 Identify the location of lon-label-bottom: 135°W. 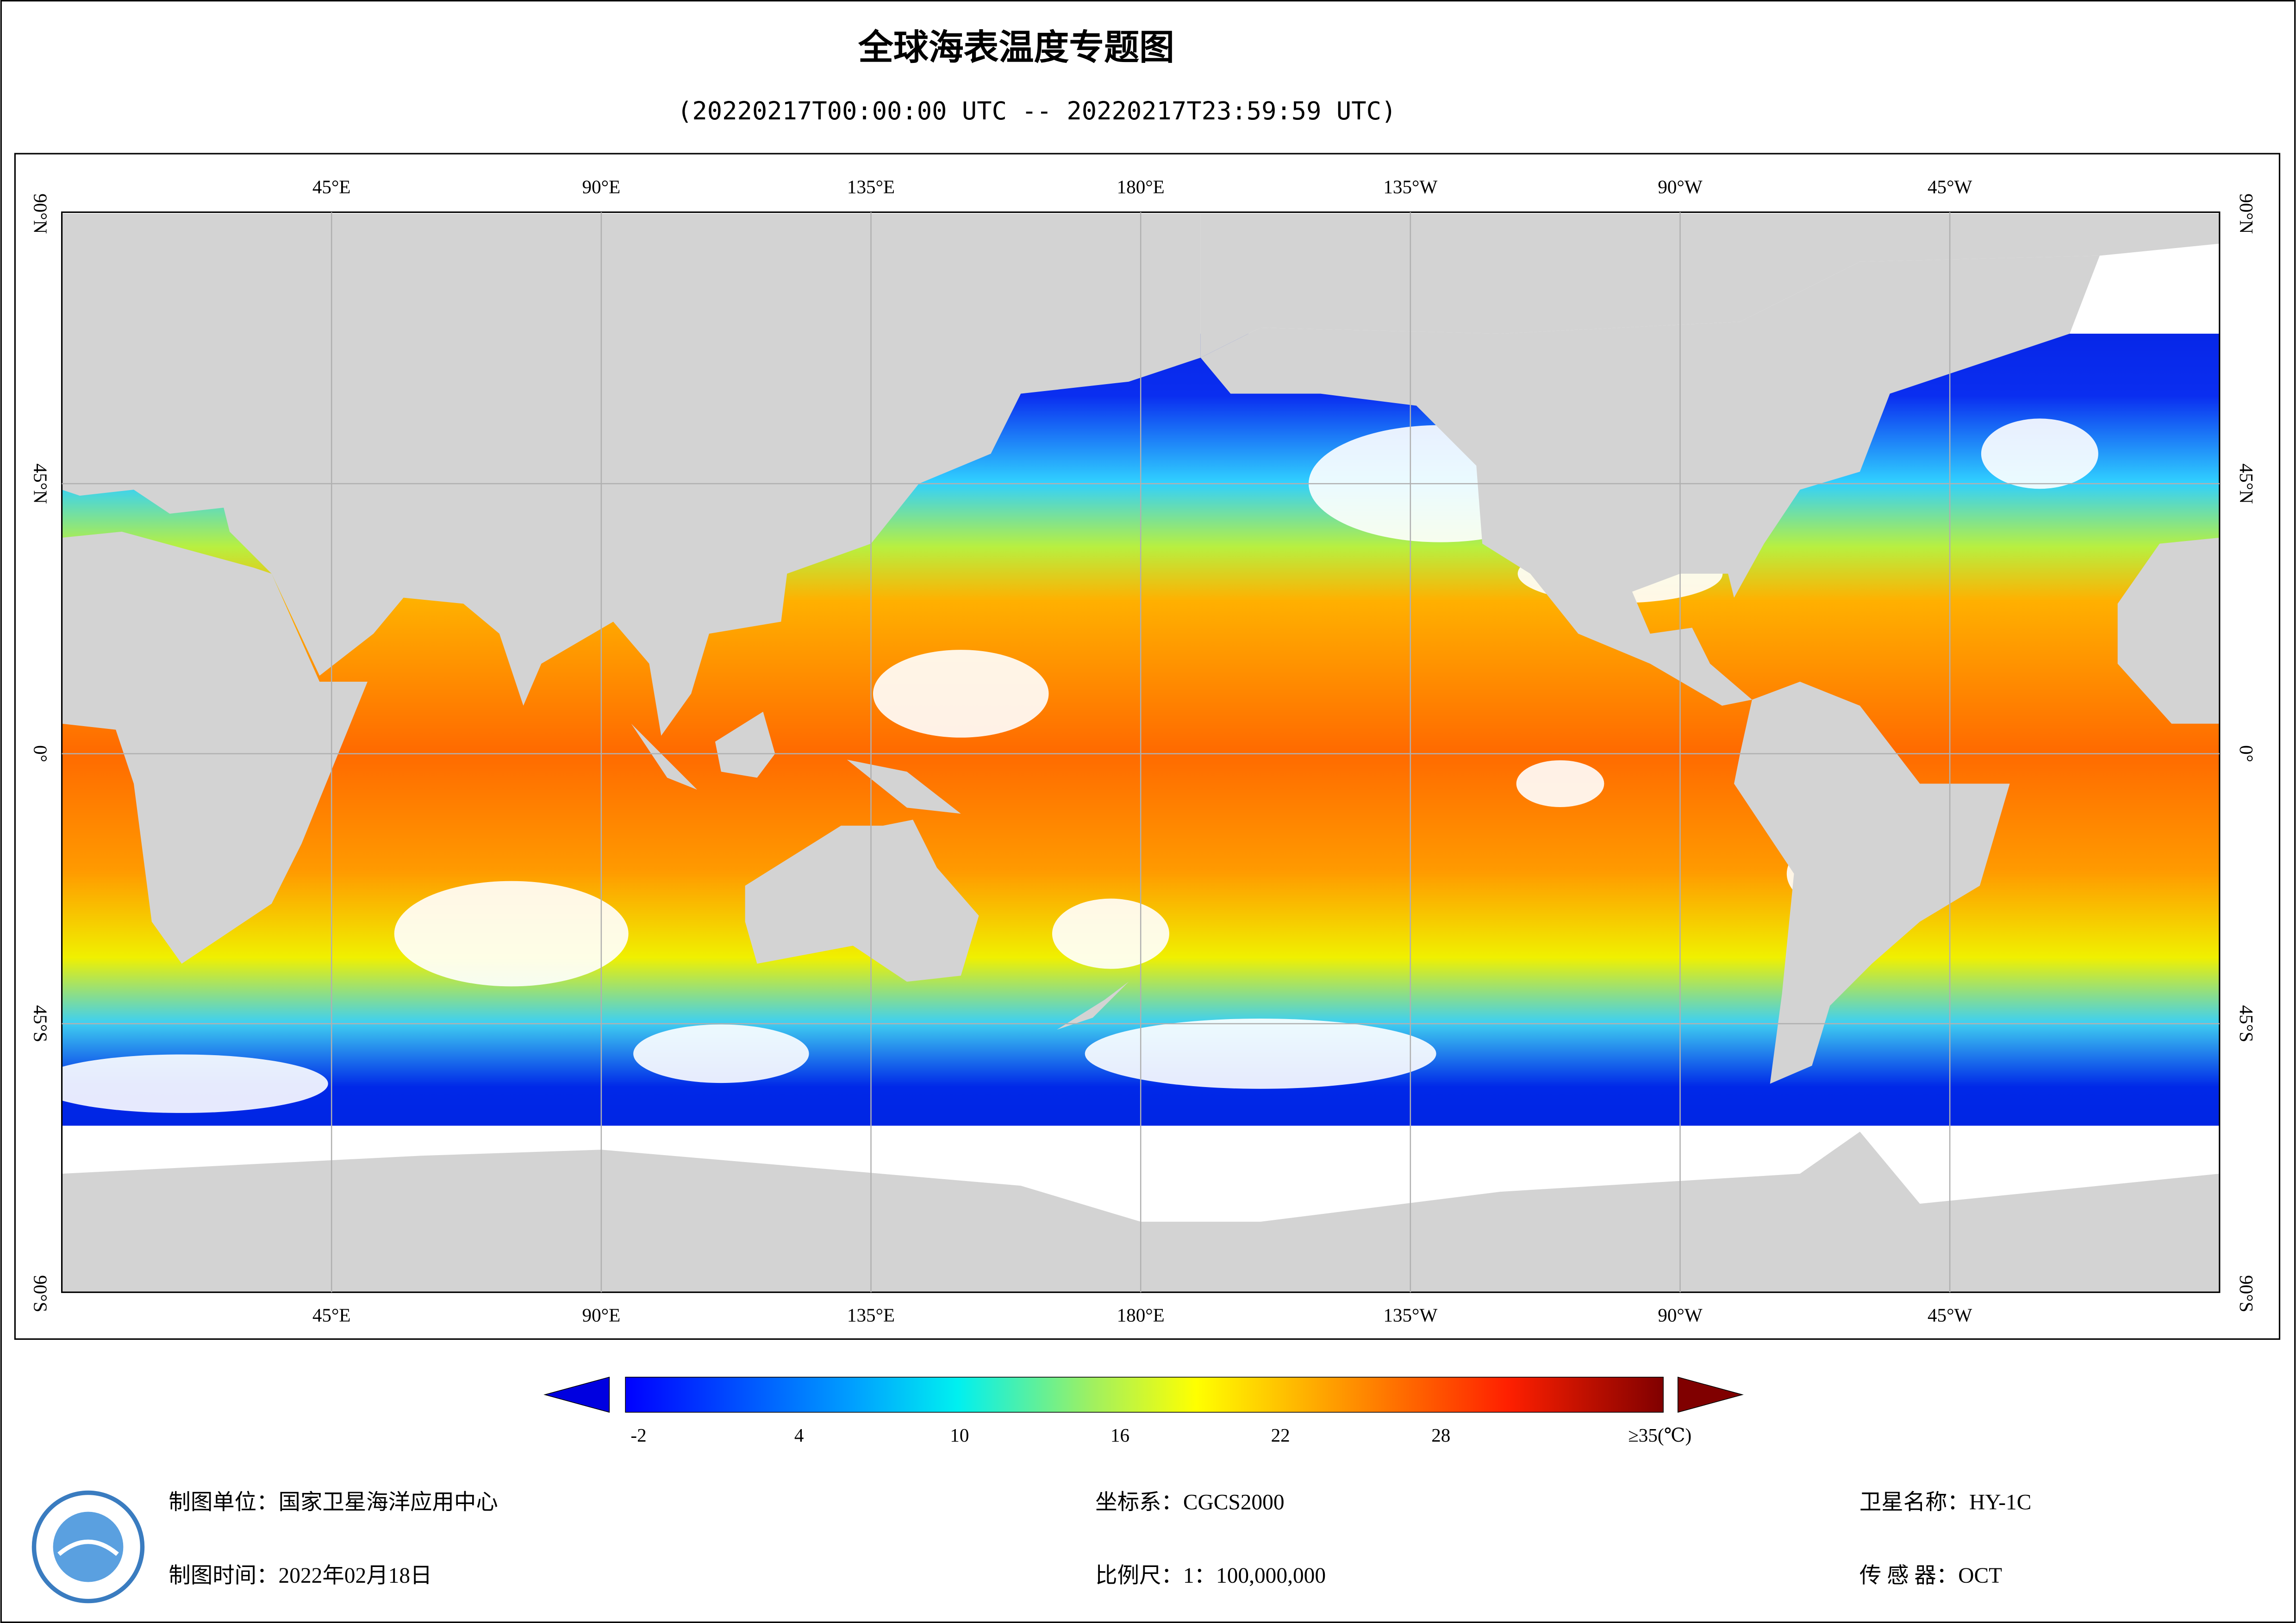
(1410, 1315).